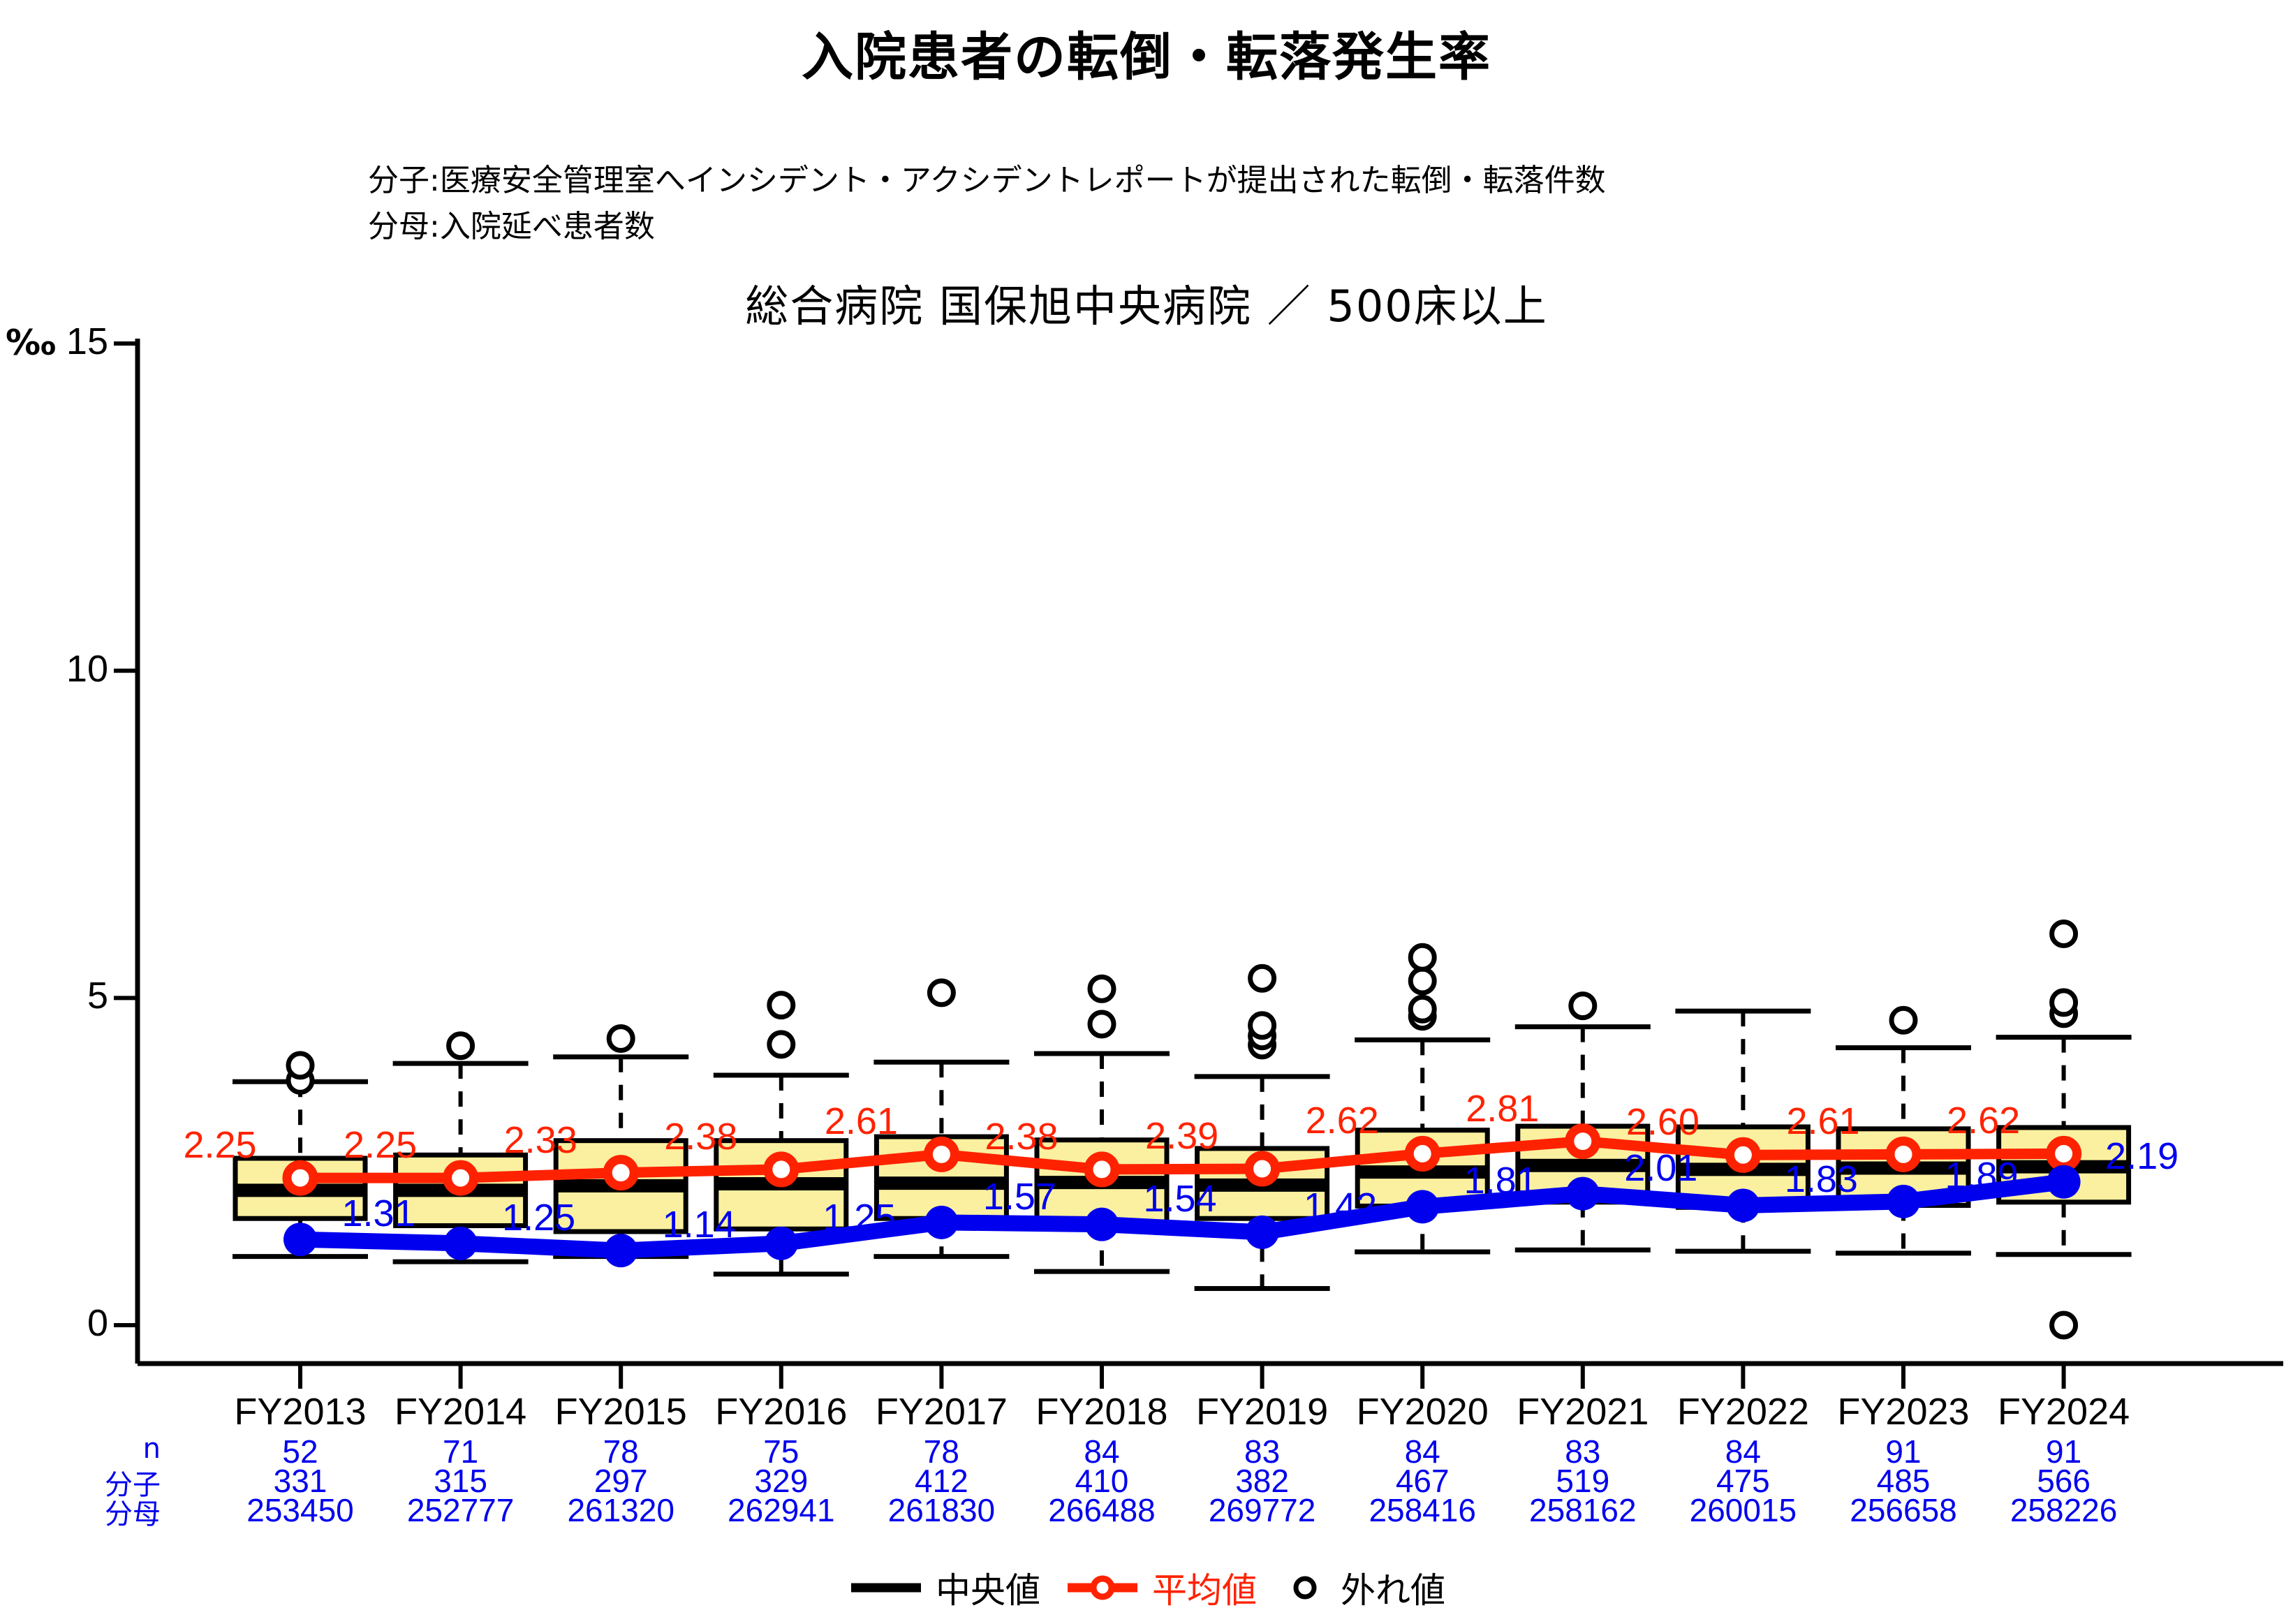  Describe the element at coordinates (1204, 1591) in the screenshot. I see `legend-label-mean: 平均値` at that location.